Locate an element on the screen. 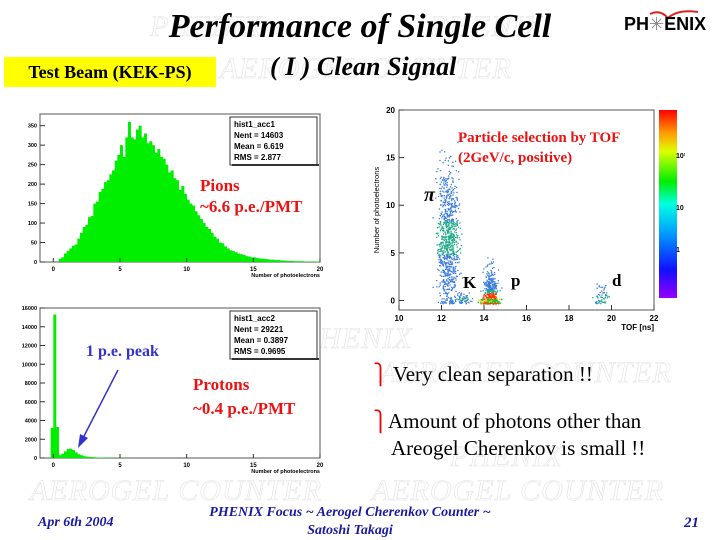 This screenshot has width=720, height=540. watermark: AEROGEL COUNTER is located at coordinates (366, 69).